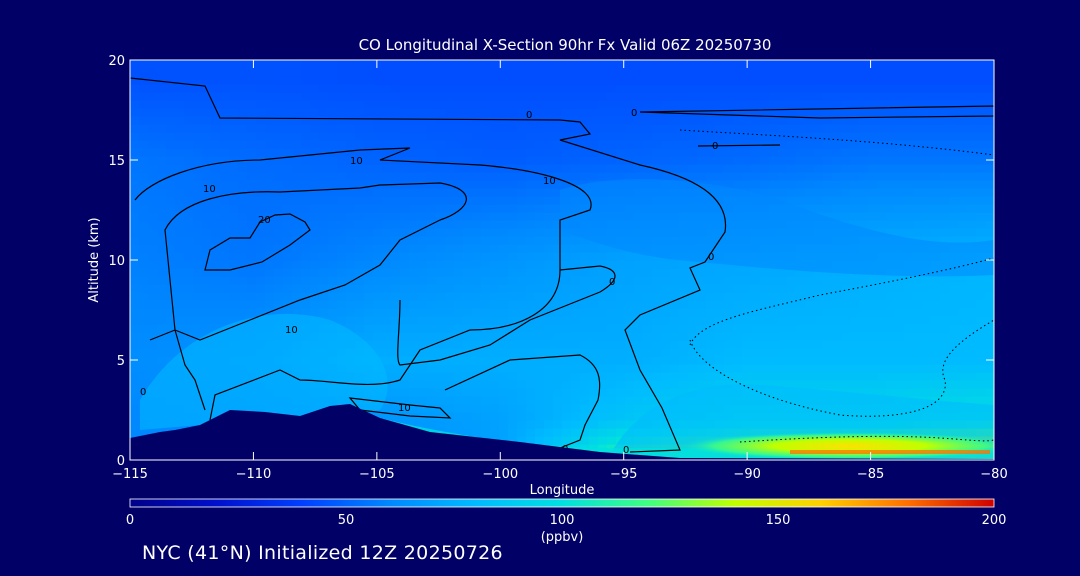 Image resolution: width=1080 pixels, height=576 pixels. I want to click on contour-0-small, so click(739, 145).